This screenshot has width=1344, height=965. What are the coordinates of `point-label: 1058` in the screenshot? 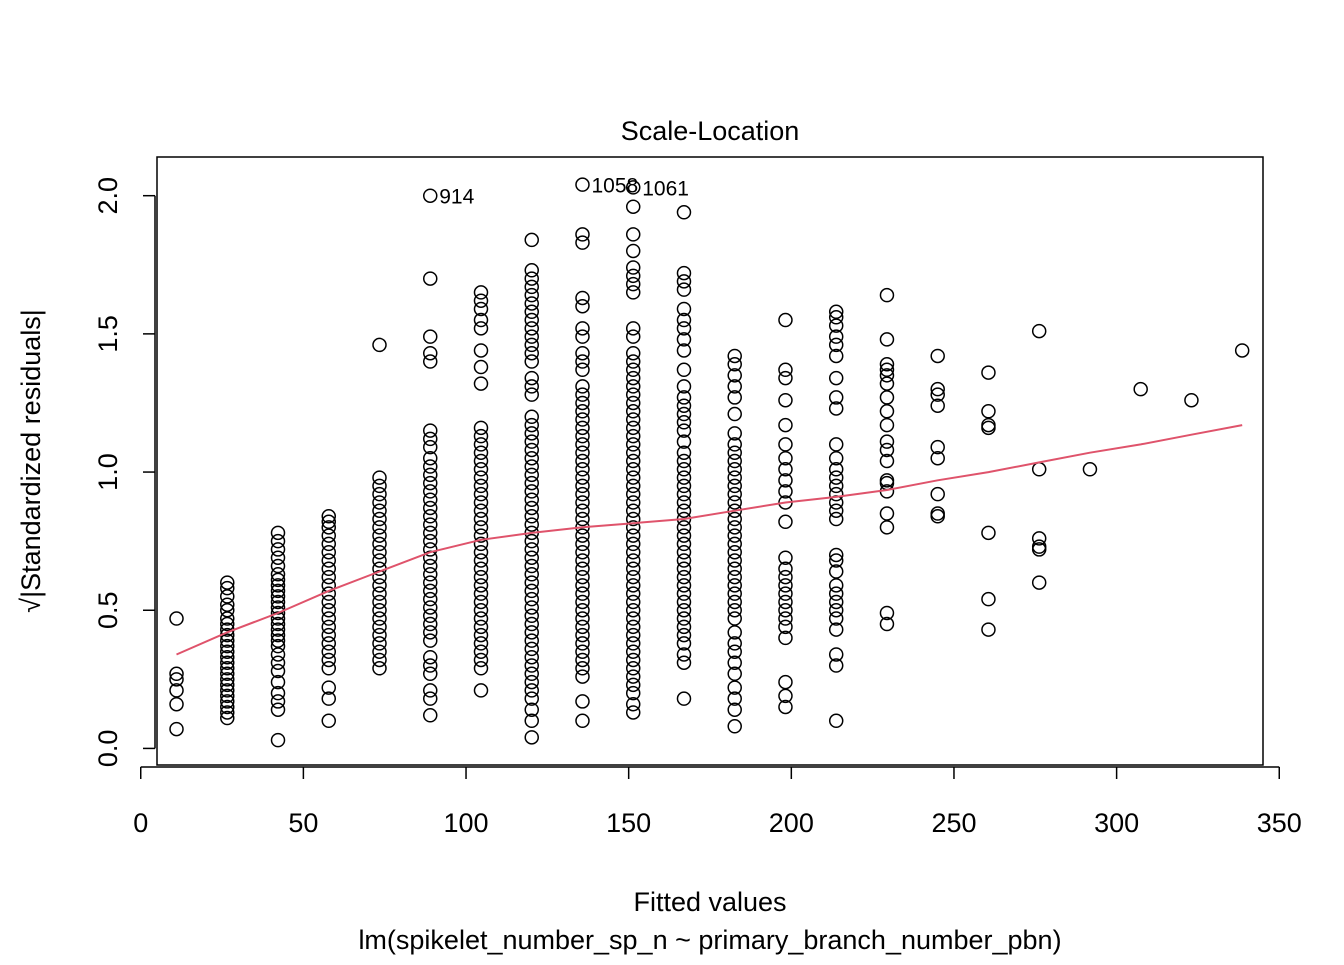 It's located at (614, 186).